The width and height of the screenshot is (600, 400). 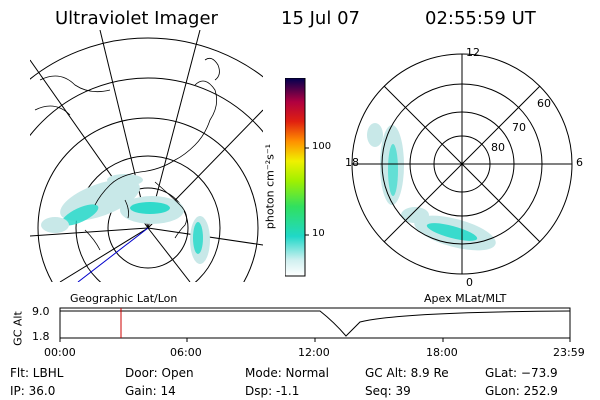 What do you see at coordinates (37, 373) in the screenshot?
I see `filter-info: Flt: LBHL` at bounding box center [37, 373].